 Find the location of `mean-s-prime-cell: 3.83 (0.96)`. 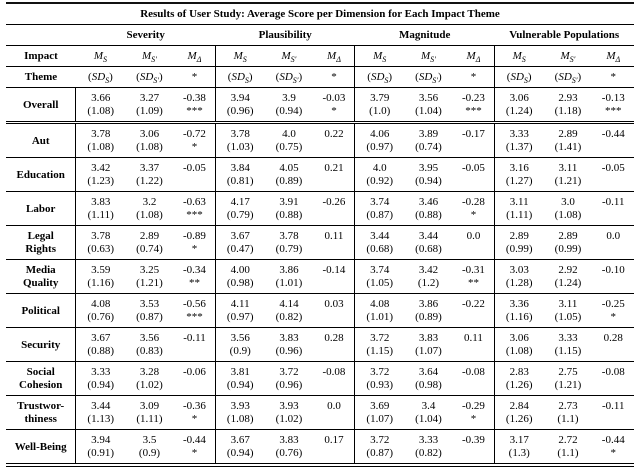

mean-s-prime-cell: 3.83 (0.96) is located at coordinates (289, 344).